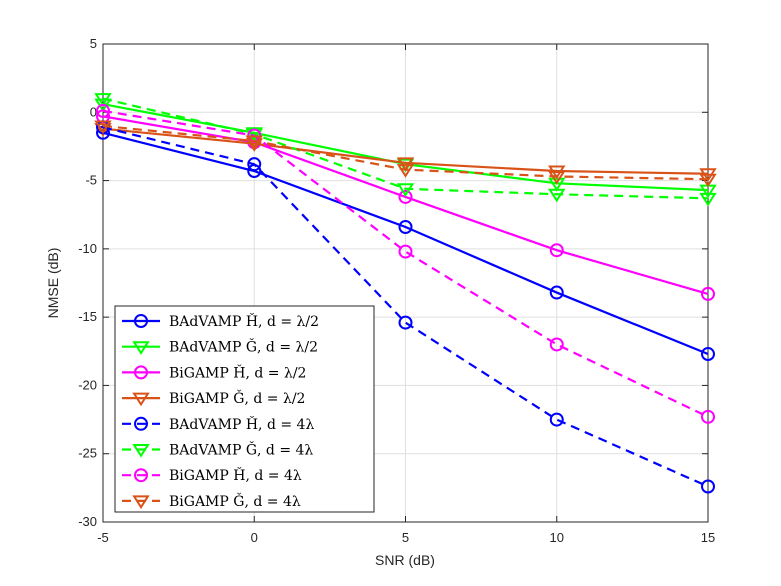  What do you see at coordinates (87, 384) in the screenshot?
I see `y-tick-label: -20` at bounding box center [87, 384].